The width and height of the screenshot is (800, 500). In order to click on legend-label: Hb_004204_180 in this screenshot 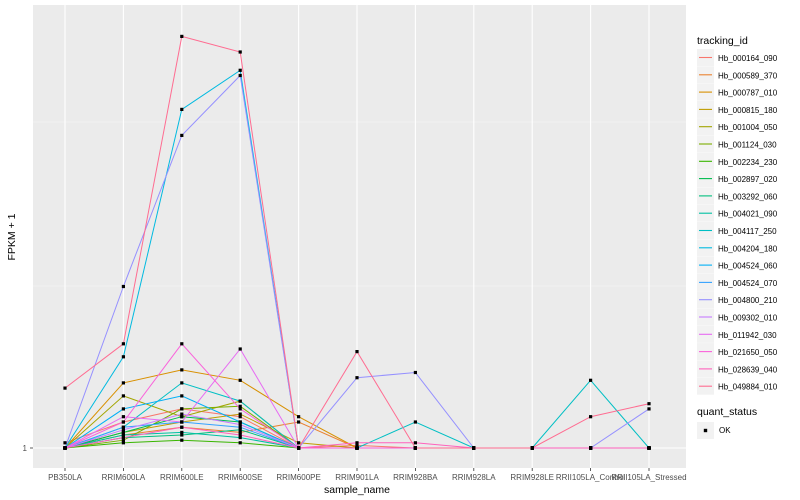, I will do `click(748, 248)`.